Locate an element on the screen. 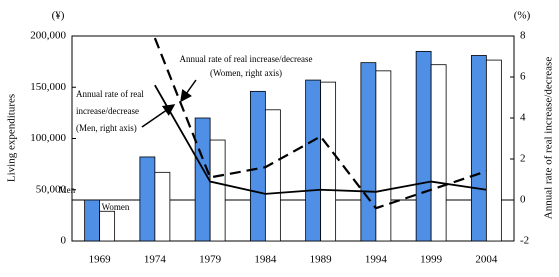 This screenshot has height=277, width=559. x-tick-label: 1974 is located at coordinates (155, 260).